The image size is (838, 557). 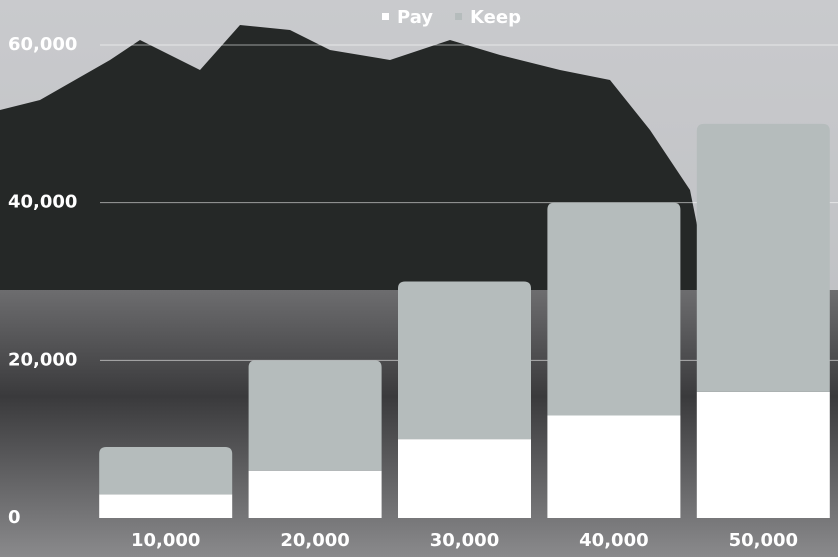 I want to click on x-tick-label: 10,000, so click(x=165, y=540).